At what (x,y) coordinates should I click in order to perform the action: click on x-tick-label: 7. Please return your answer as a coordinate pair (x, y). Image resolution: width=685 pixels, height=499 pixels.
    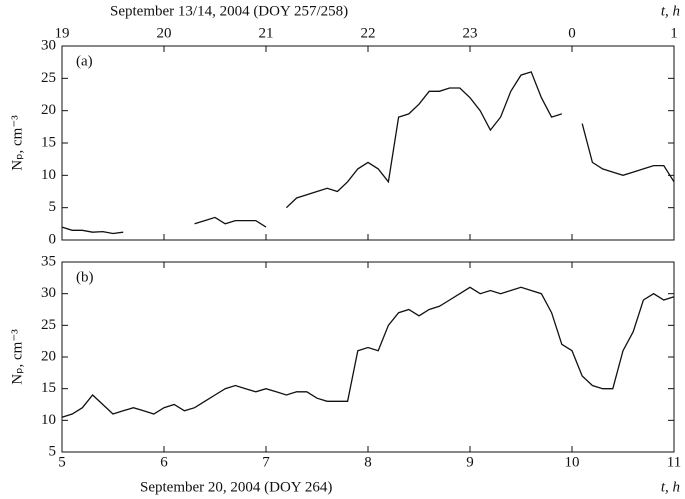
    Looking at the image, I should click on (266, 462).